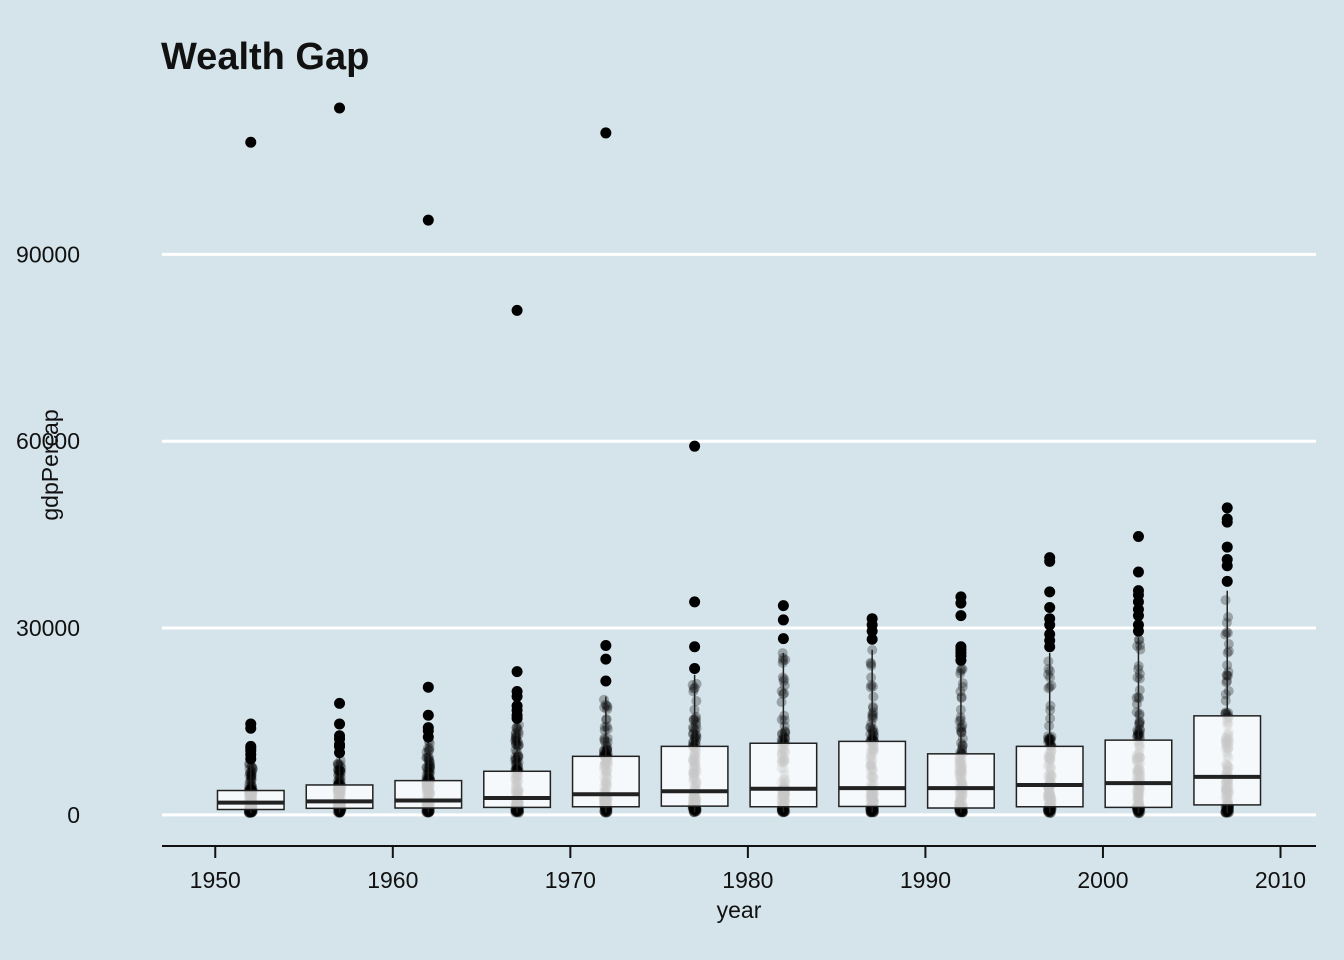 This screenshot has width=1344, height=960. I want to click on box-2007, so click(1227, 760).